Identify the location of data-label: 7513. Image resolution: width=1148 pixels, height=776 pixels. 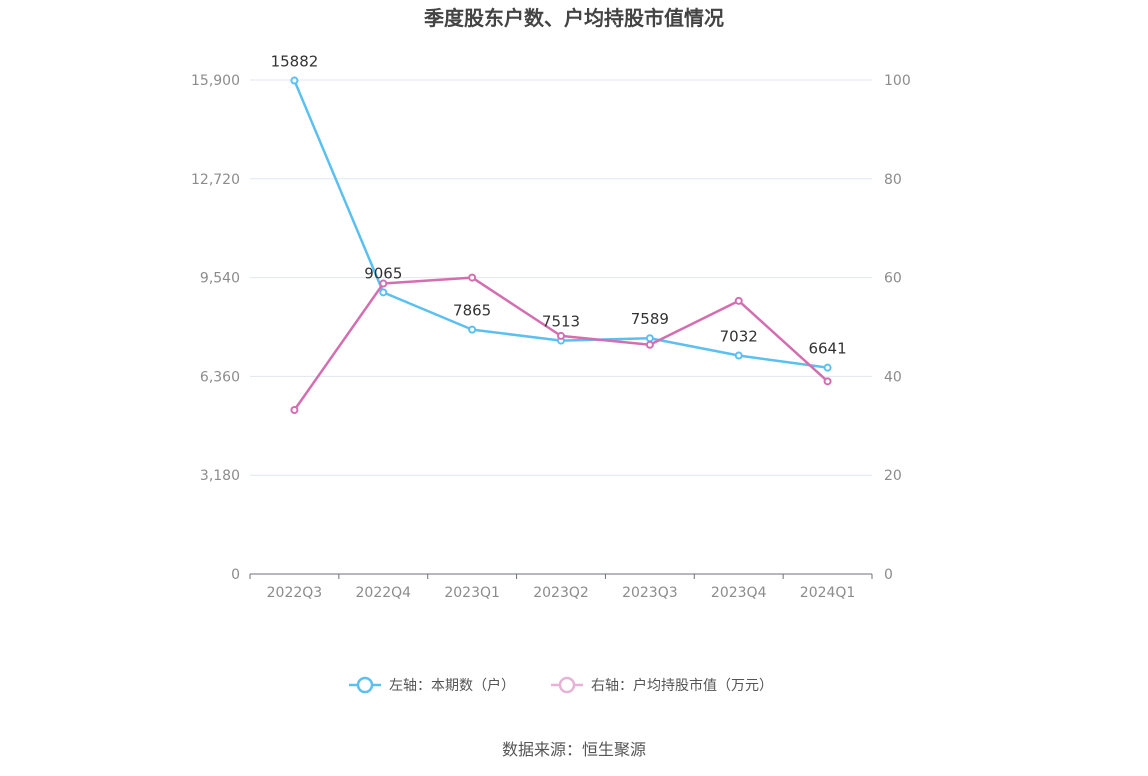
(561, 322).